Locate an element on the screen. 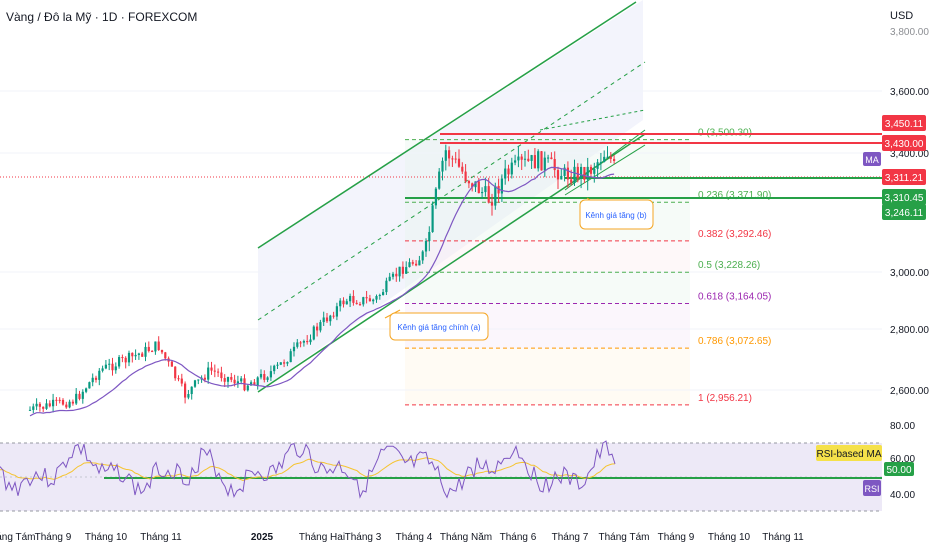  time-tick: Tháng Tám is located at coordinates (17, 537).